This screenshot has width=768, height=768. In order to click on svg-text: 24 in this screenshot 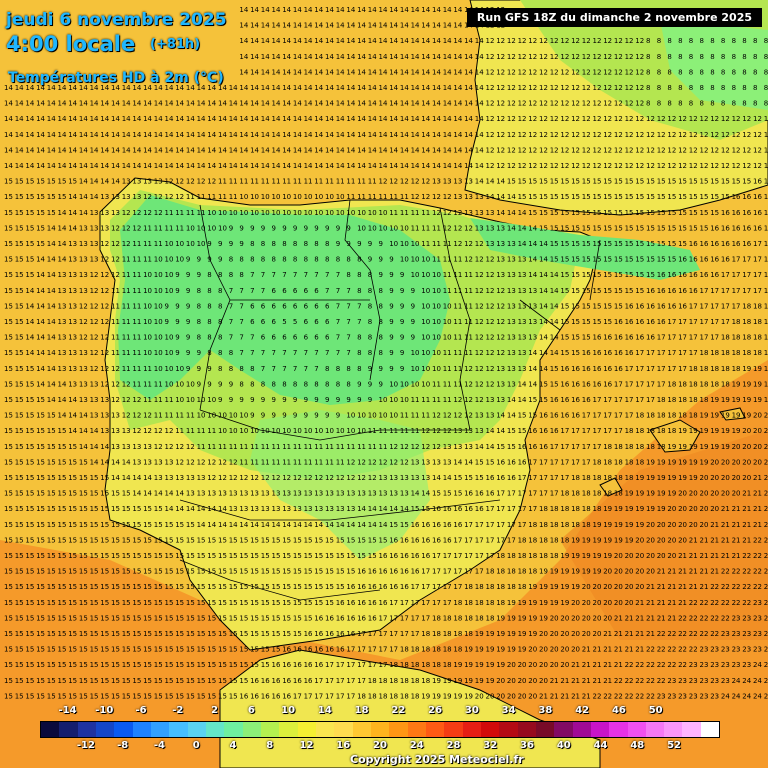, I will do `click(766, 650)`.